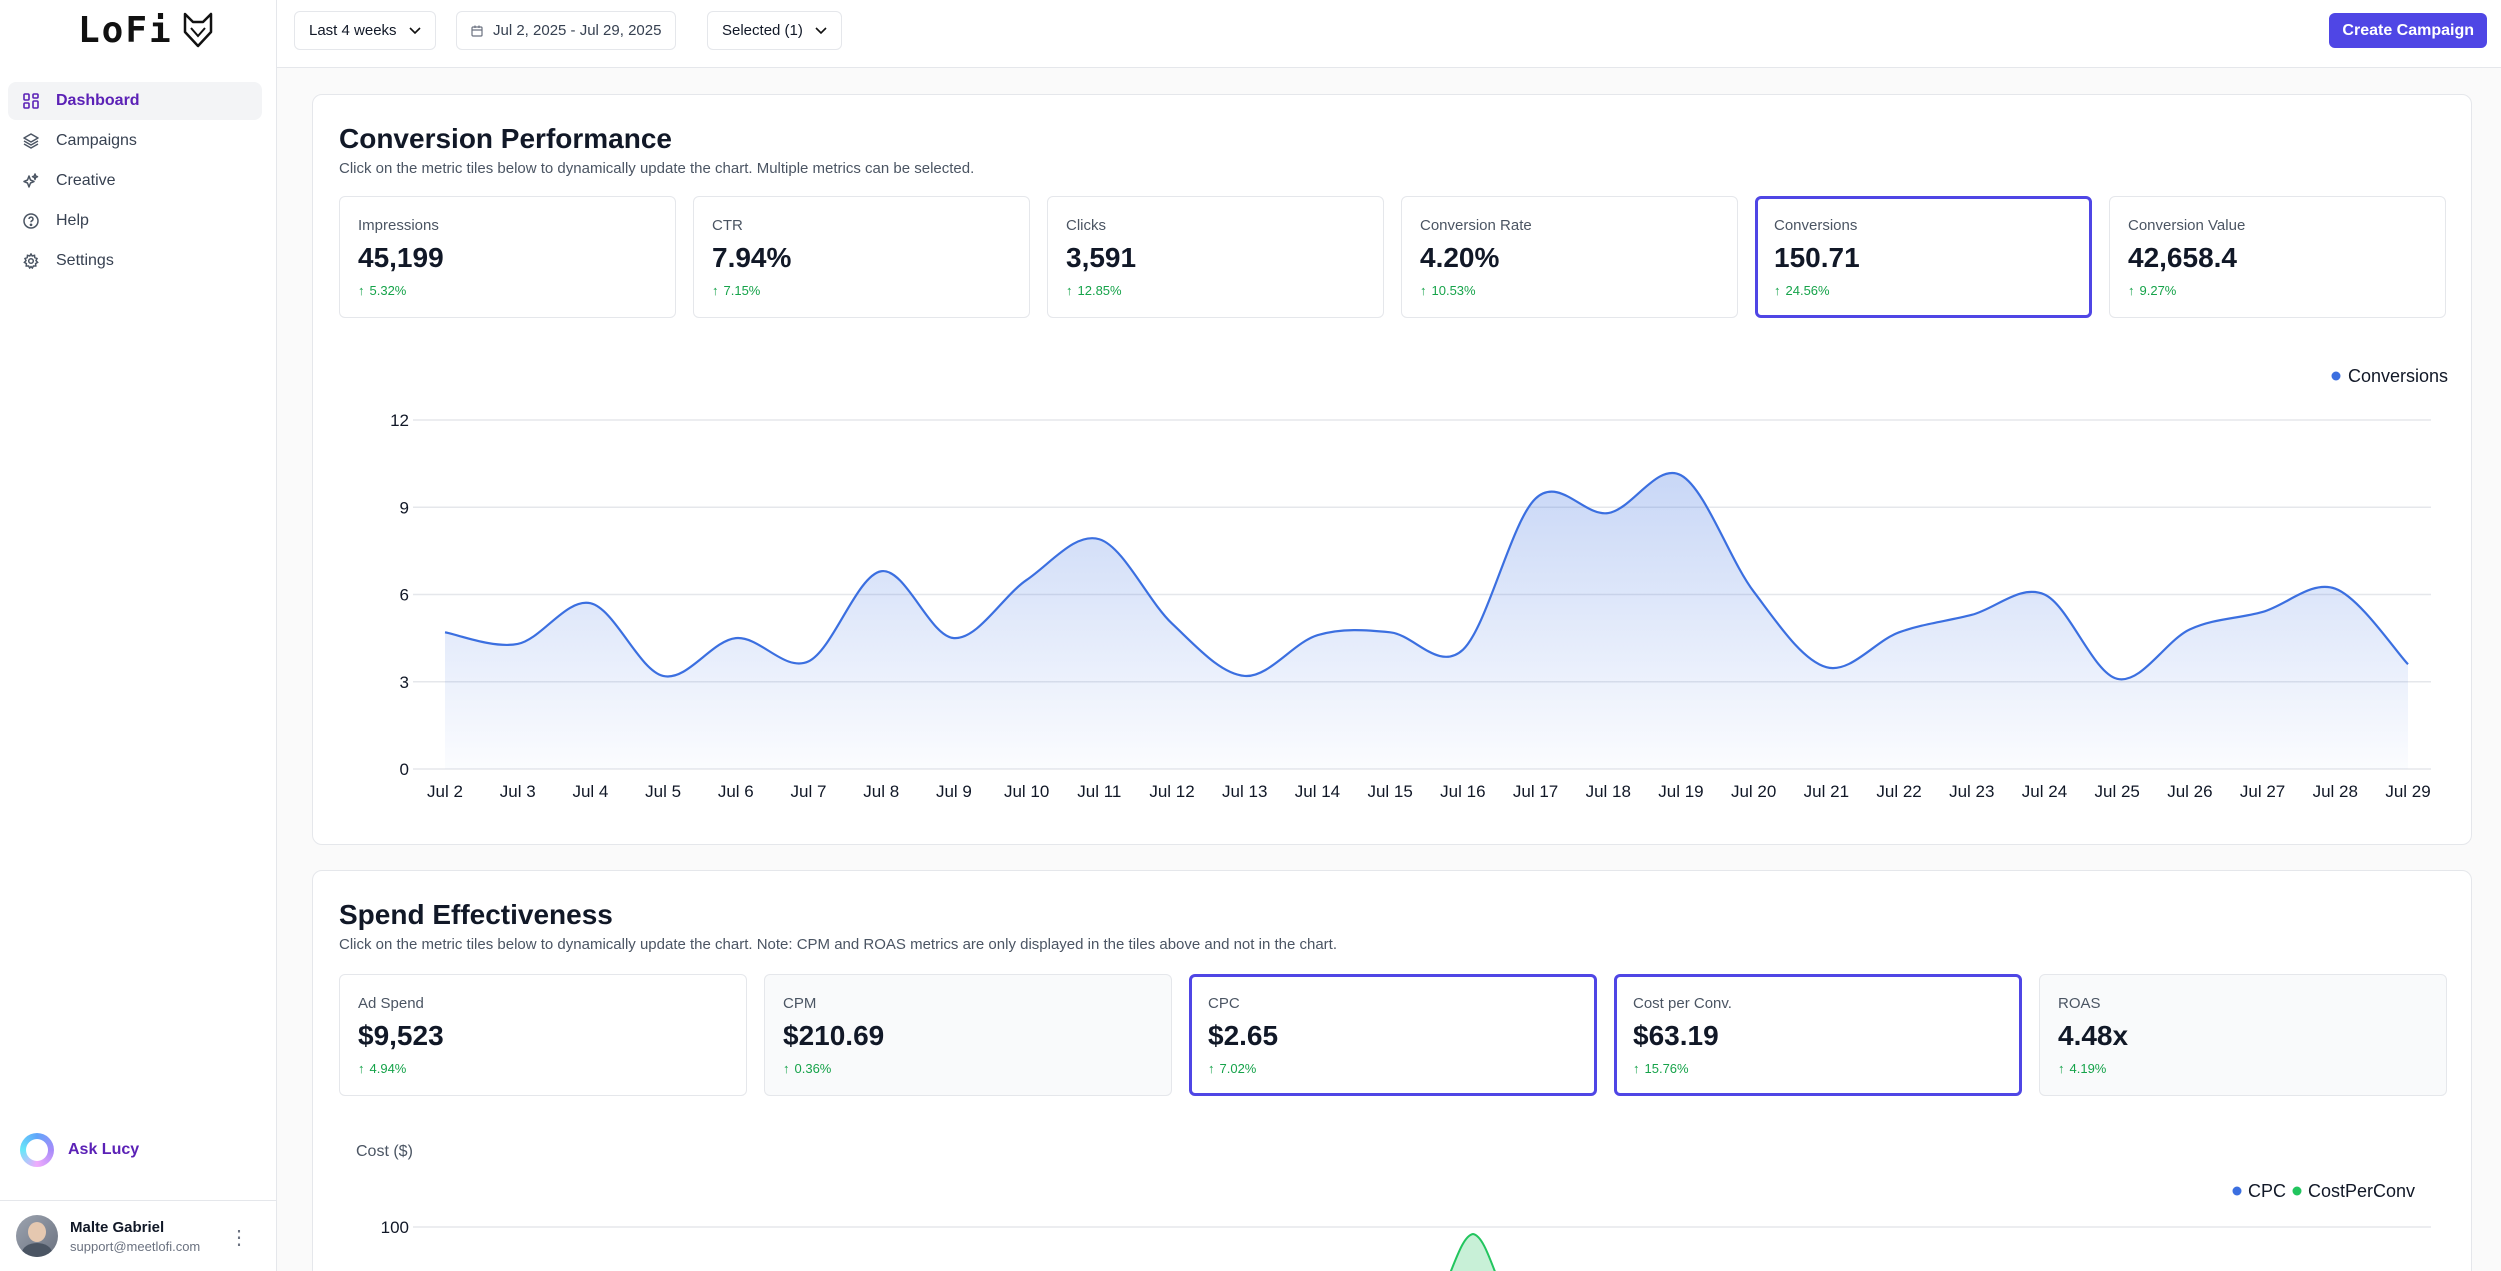 The width and height of the screenshot is (2501, 1271). What do you see at coordinates (954, 791) in the screenshot?
I see `x-tick-label: Jul 9` at bounding box center [954, 791].